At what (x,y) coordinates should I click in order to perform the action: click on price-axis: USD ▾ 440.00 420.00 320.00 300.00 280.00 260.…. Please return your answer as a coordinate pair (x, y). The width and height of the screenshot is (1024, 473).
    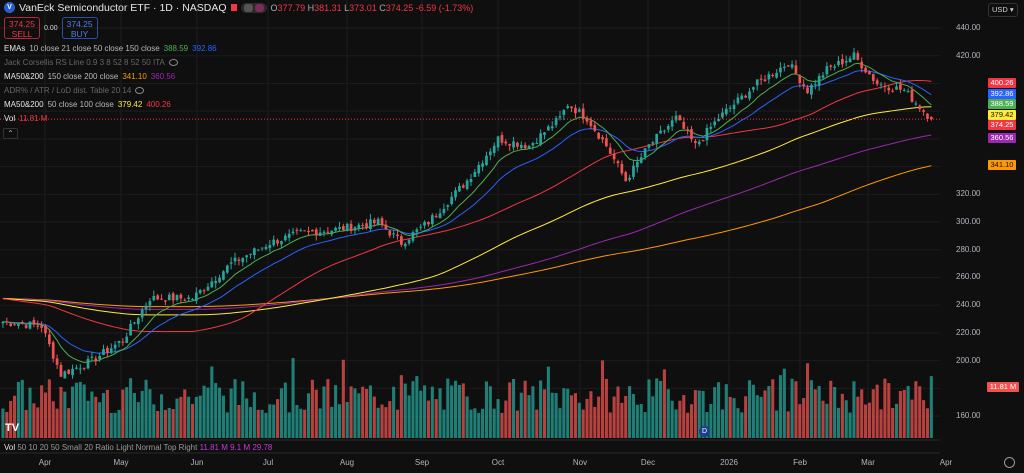
    Looking at the image, I should click on (982, 236).